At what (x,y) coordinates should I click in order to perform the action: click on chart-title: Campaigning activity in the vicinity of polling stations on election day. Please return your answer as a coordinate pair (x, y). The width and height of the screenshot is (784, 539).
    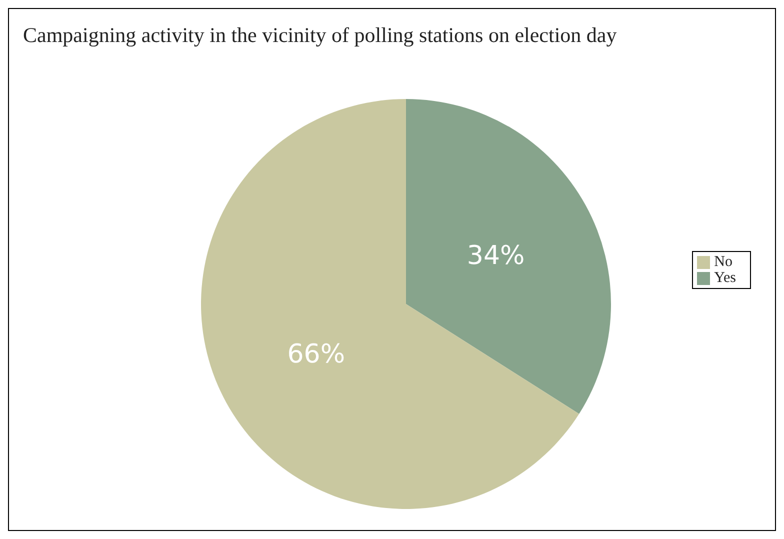
    Looking at the image, I should click on (320, 35).